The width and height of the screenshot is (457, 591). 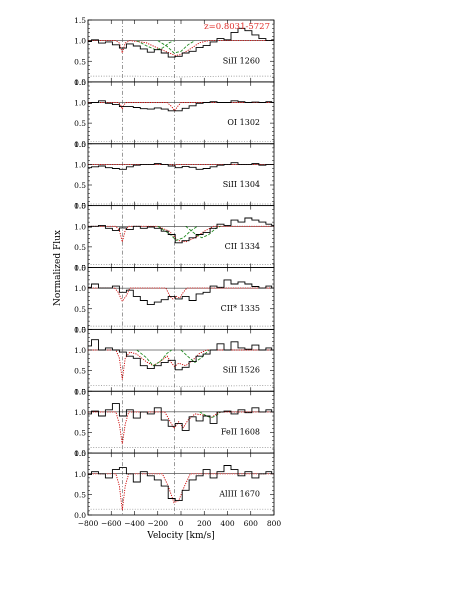 What do you see at coordinates (181, 523) in the screenshot?
I see `x-tick-label: 0` at bounding box center [181, 523].